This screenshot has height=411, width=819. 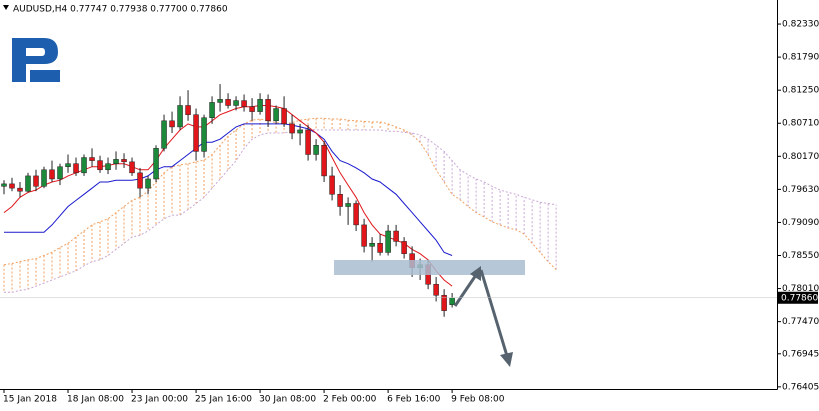 What do you see at coordinates (6, 7) in the screenshot?
I see `header-triangle` at bounding box center [6, 7].